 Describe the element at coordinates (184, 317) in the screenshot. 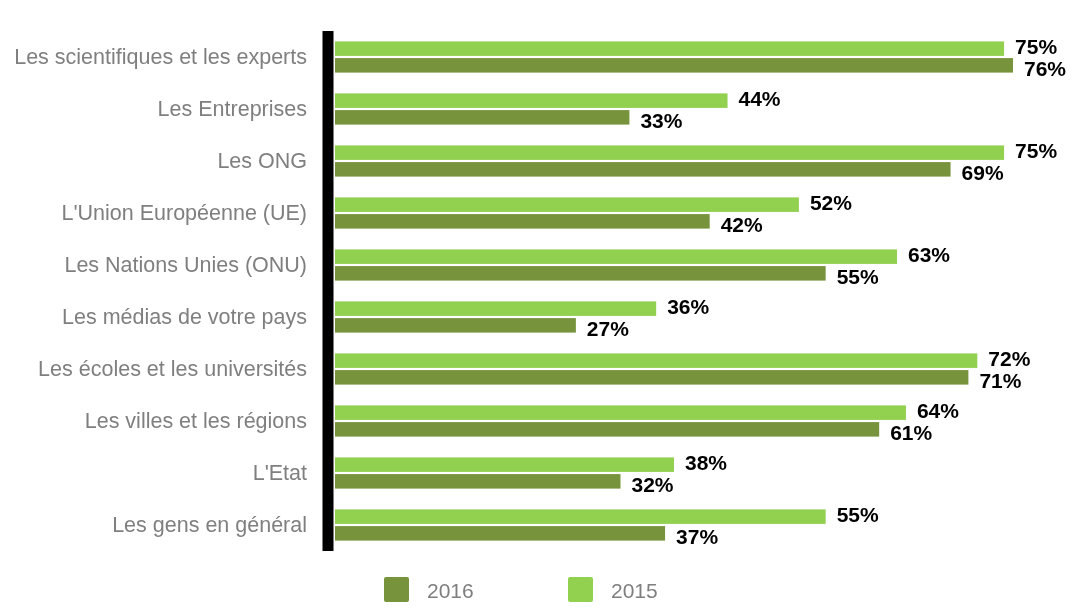

I see `y-tick-label: Les médias de votre pays` at that location.